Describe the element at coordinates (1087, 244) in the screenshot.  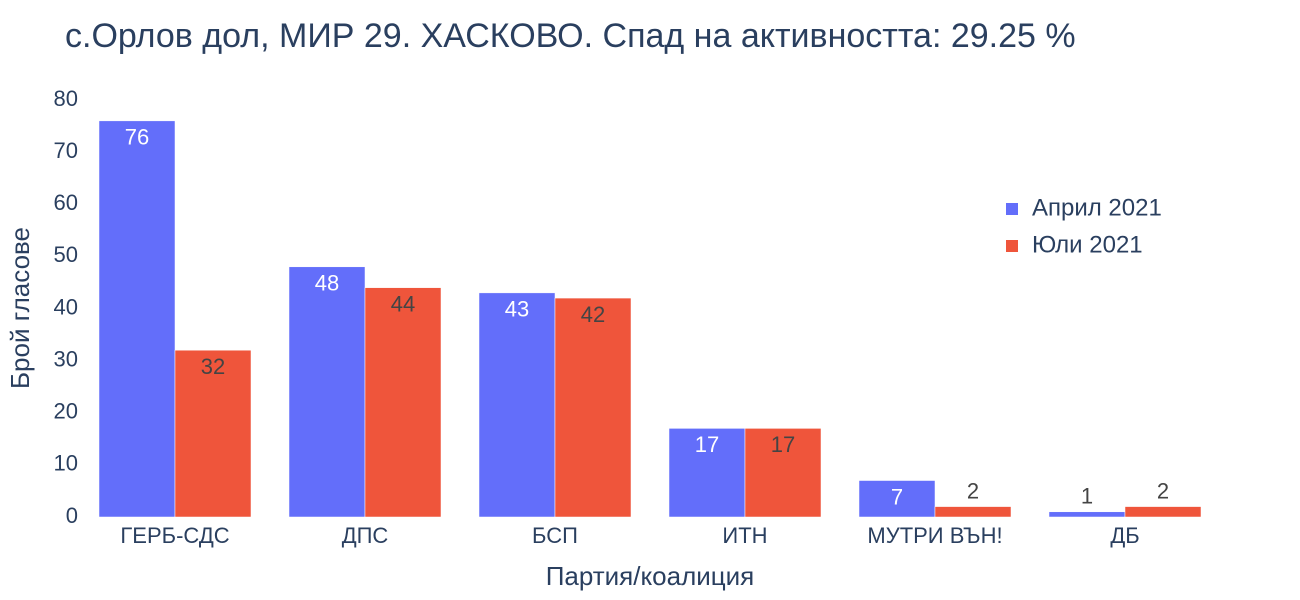
I see `legend-label: Юли 2021` at that location.